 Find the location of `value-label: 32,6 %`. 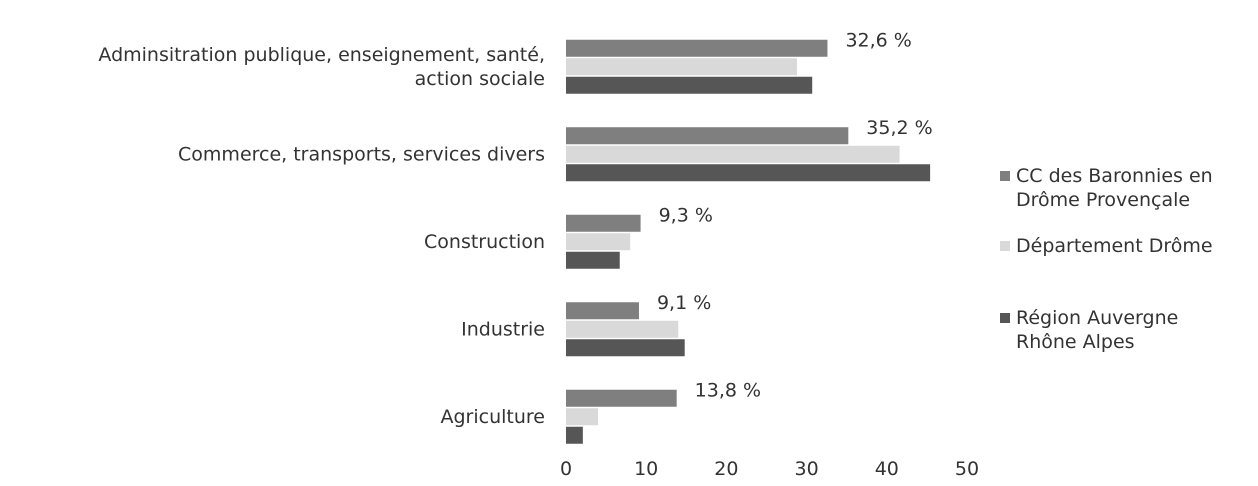

value-label: 32,6 % is located at coordinates (878, 40).